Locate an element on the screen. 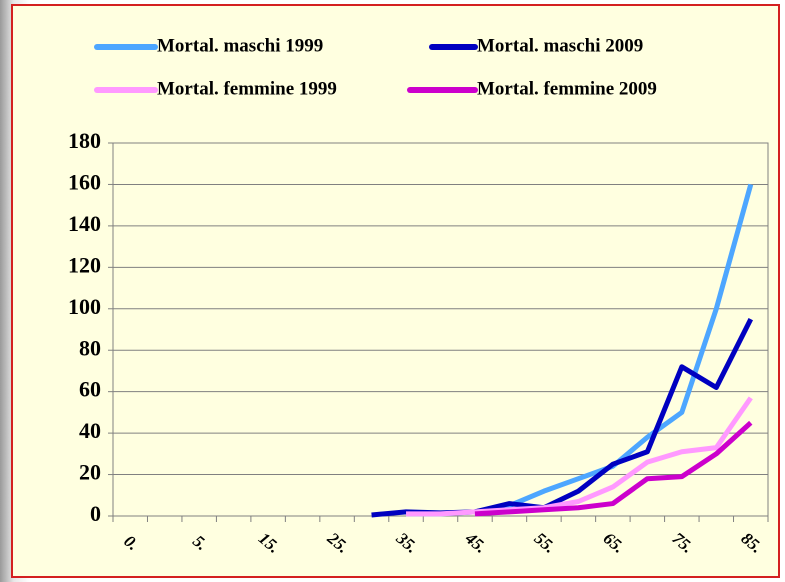 Image resolution: width=785 pixels, height=582 pixels. y-tick-label: 80 is located at coordinates (90, 347).